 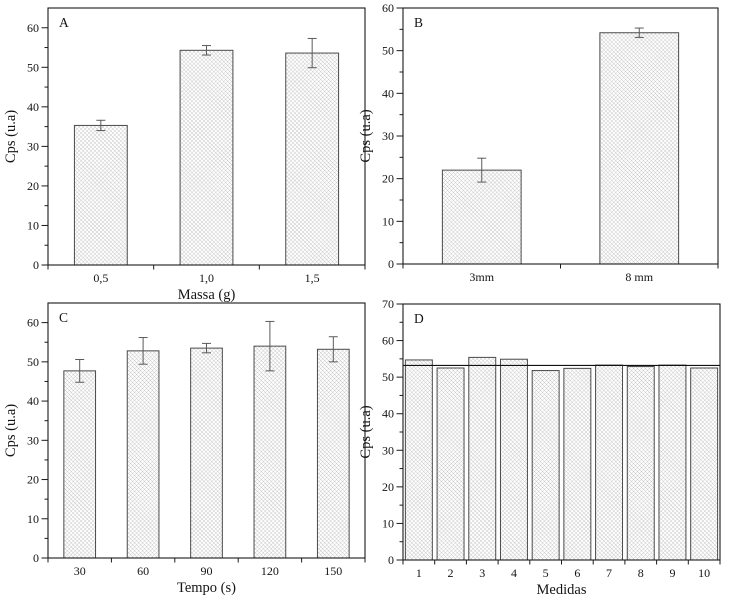 What do you see at coordinates (514, 573) in the screenshot?
I see `x-tick-label: 4` at bounding box center [514, 573].